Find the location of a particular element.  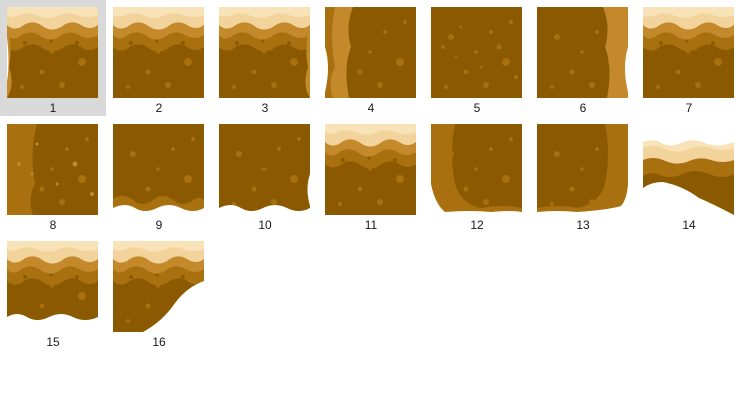

file-item: 5 is located at coordinates (477, 58).